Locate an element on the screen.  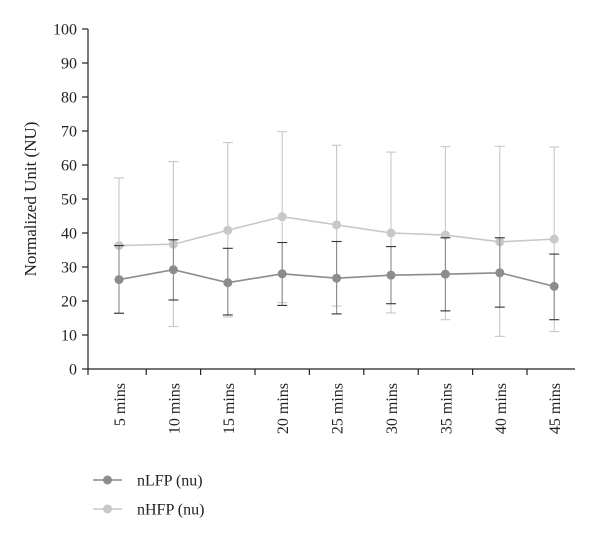
legend-label: nLFP (nu) is located at coordinates (170, 481).